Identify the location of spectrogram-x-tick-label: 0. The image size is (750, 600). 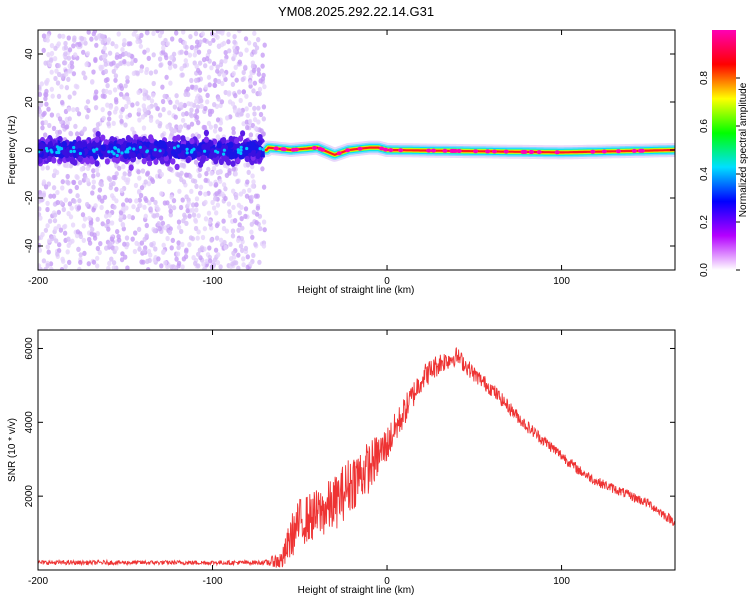
(387, 281).